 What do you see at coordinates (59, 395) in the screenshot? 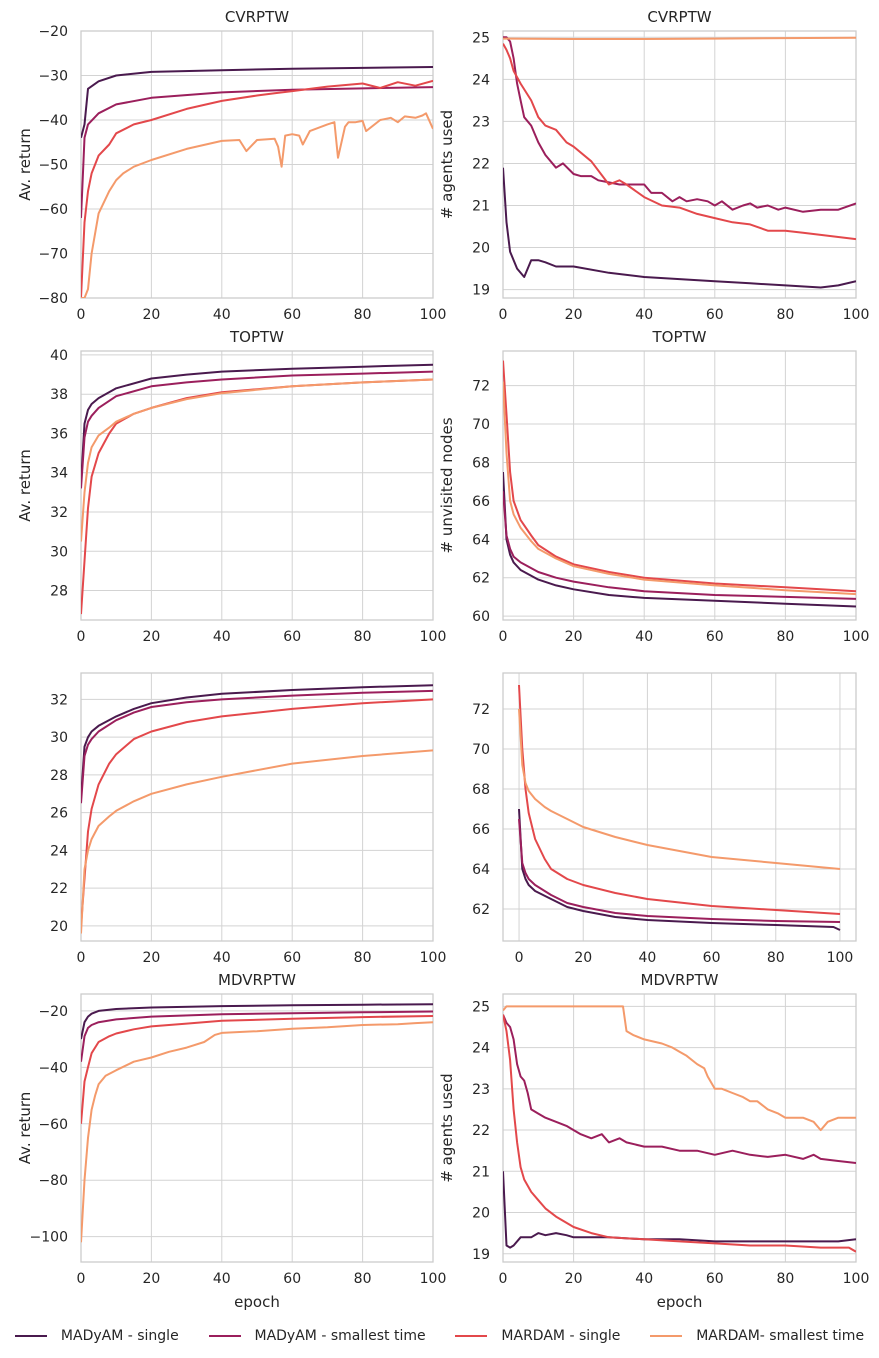
I see `y-tick-label: 38` at bounding box center [59, 395].